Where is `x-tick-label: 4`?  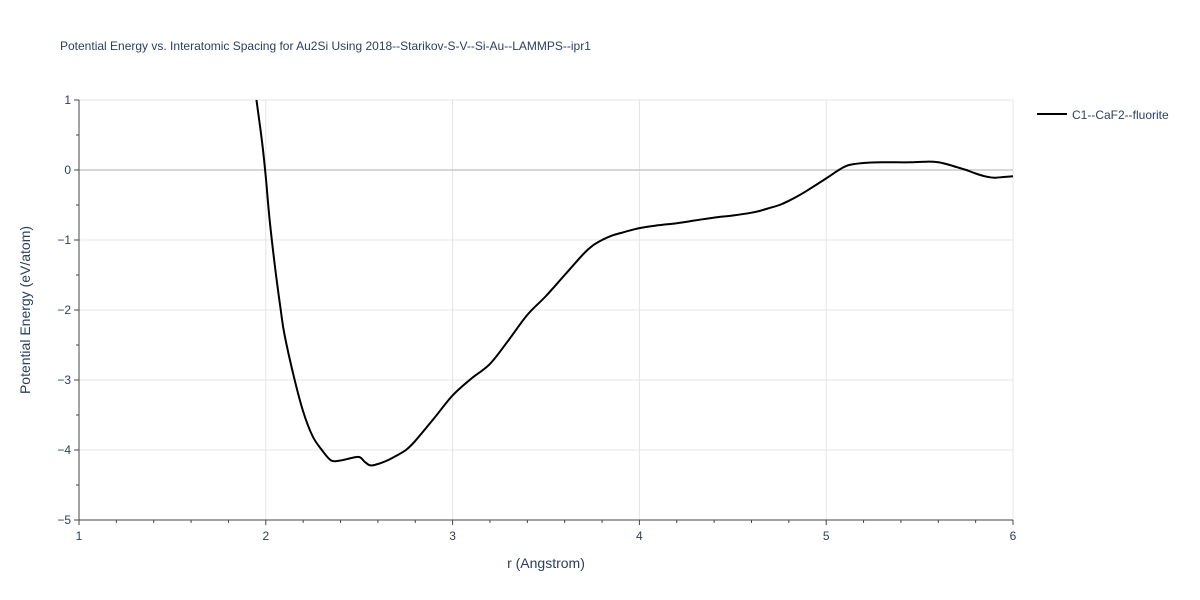 x-tick-label: 4 is located at coordinates (639, 536).